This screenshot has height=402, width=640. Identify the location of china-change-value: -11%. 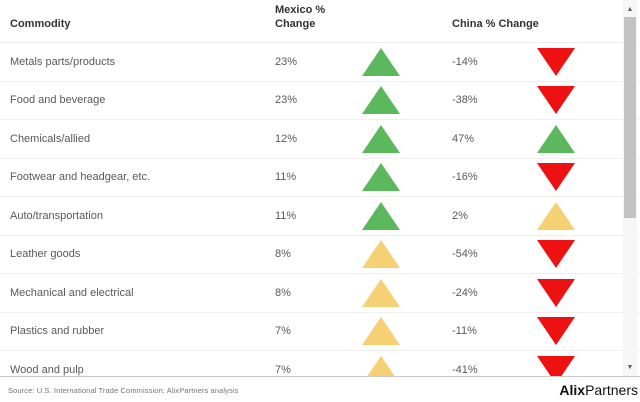
(464, 331).